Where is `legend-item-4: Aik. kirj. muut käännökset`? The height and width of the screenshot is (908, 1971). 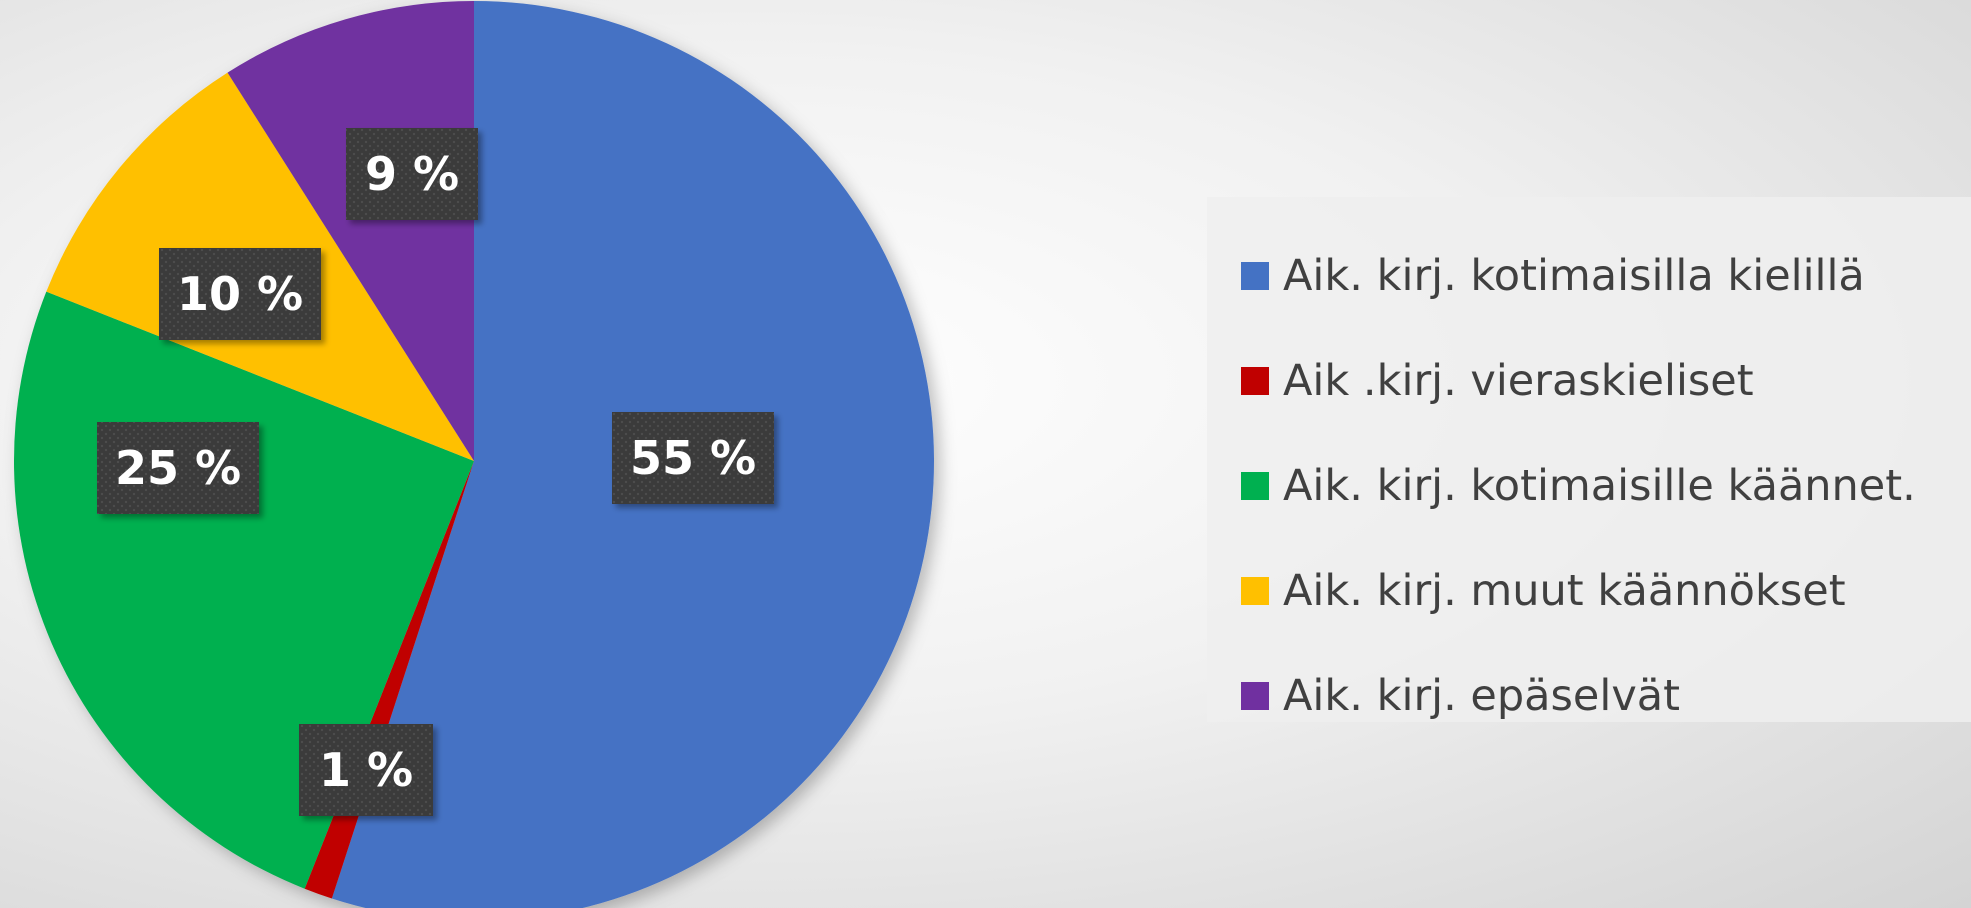 legend-item-4: Aik. kirj. muut käännökset is located at coordinates (1606, 590).